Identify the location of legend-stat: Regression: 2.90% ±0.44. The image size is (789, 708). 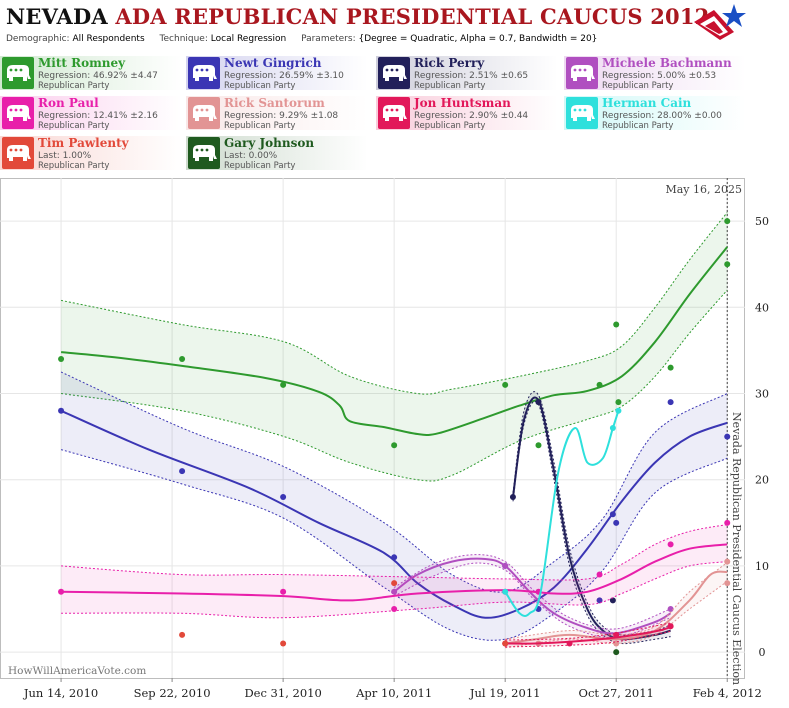
(471, 116).